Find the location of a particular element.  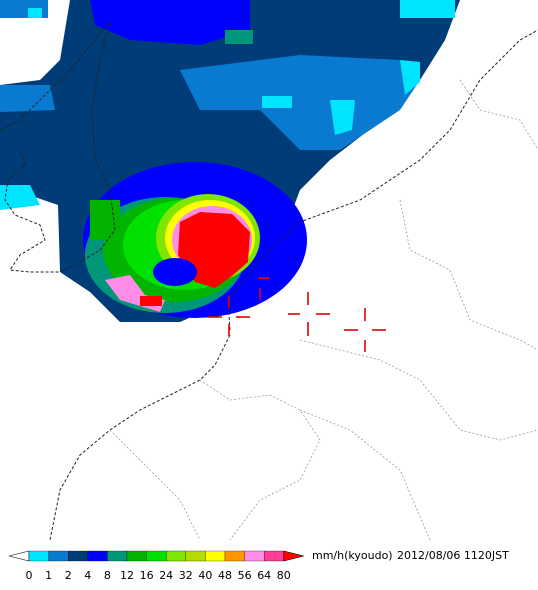

legend-tick-label: 2 is located at coordinates (68, 575).